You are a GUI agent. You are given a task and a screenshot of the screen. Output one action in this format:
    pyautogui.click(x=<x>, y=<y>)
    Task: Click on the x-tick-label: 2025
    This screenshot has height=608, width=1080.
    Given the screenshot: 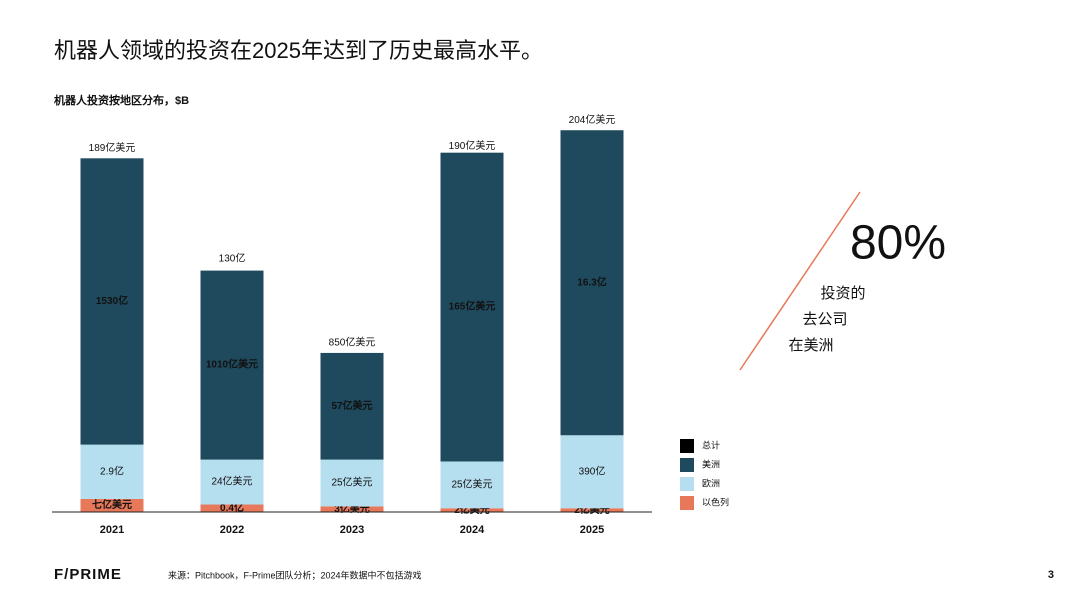 What is the action you would take?
    pyautogui.click(x=592, y=530)
    